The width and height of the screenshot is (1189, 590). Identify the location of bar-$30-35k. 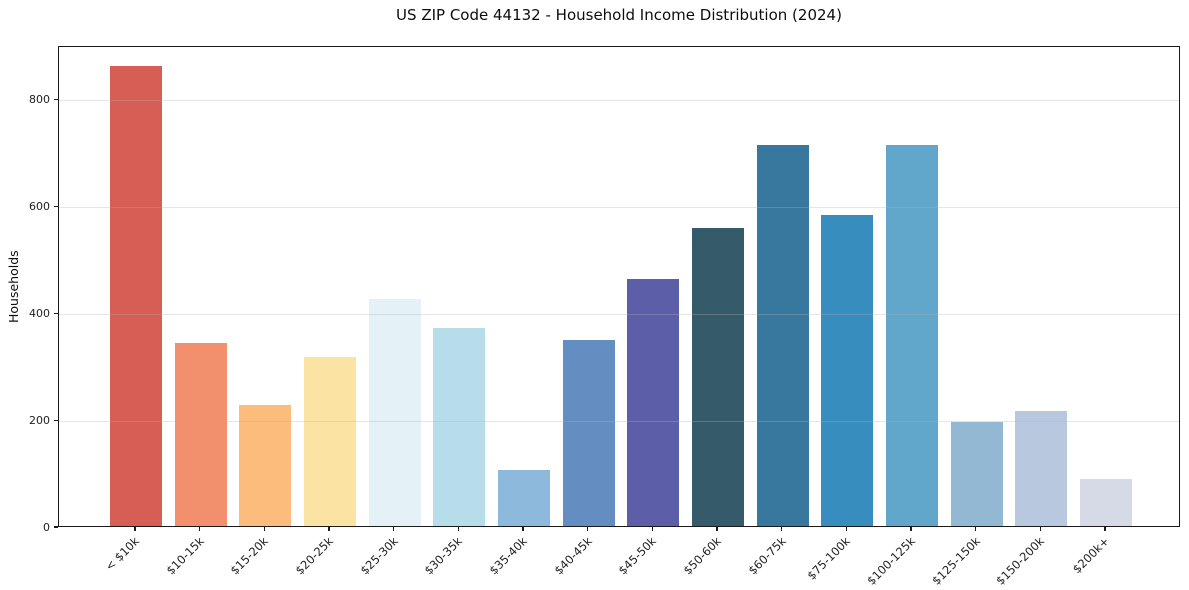
(459, 427).